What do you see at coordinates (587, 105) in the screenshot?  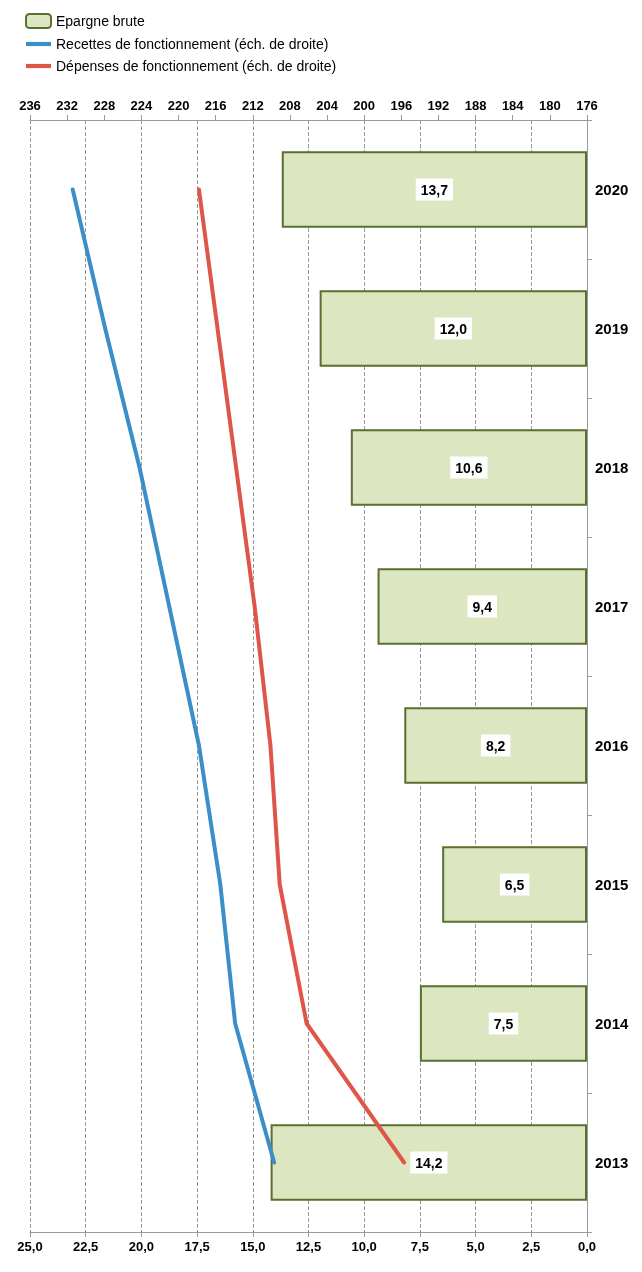 I see `x2-tick-label: 176` at bounding box center [587, 105].